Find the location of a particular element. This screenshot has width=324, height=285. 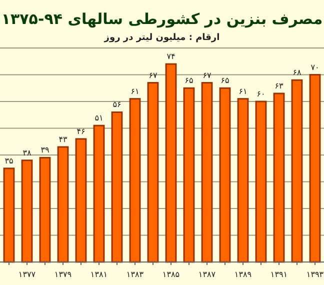

data-label: ۶۰ is located at coordinates (261, 94).